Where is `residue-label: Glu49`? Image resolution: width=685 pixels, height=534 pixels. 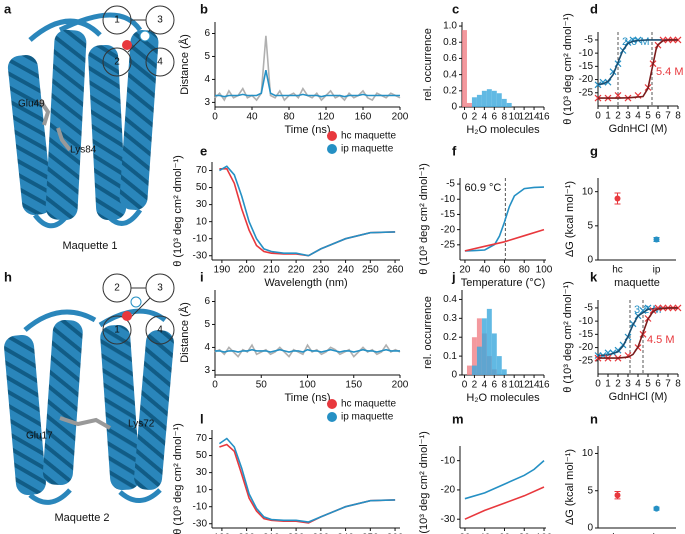 residue-label: Glu49 is located at coordinates (31, 104).